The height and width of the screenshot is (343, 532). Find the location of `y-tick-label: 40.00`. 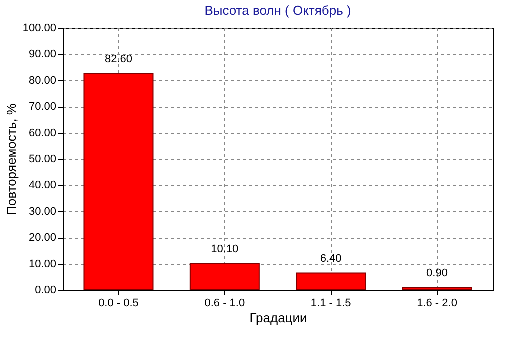

y-tick-label: 40.00 is located at coordinates (42, 186).